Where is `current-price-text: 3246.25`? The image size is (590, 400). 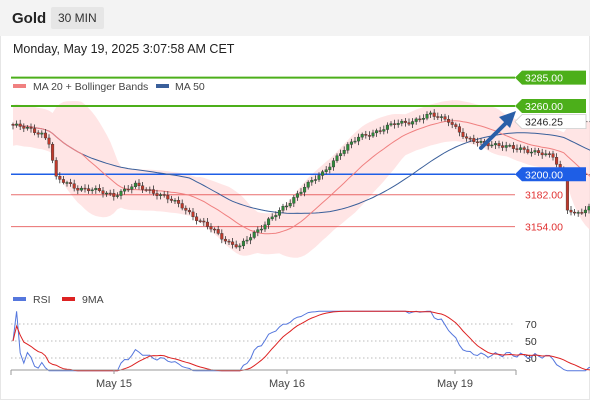 current-price-text: 3246.25 is located at coordinates (544, 123).